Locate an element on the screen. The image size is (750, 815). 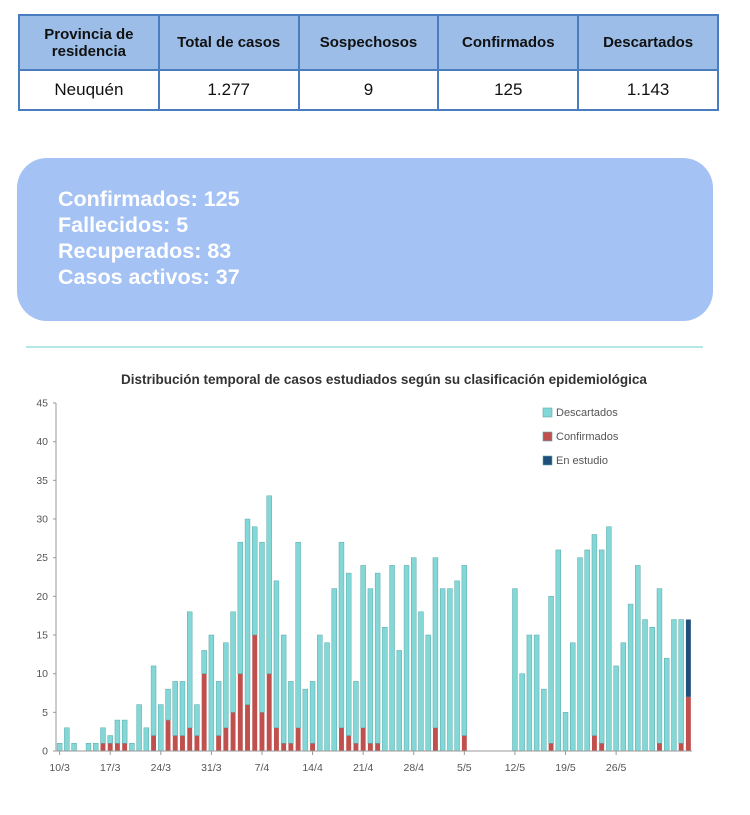
x-tick-label: 19/5 is located at coordinates (565, 768).